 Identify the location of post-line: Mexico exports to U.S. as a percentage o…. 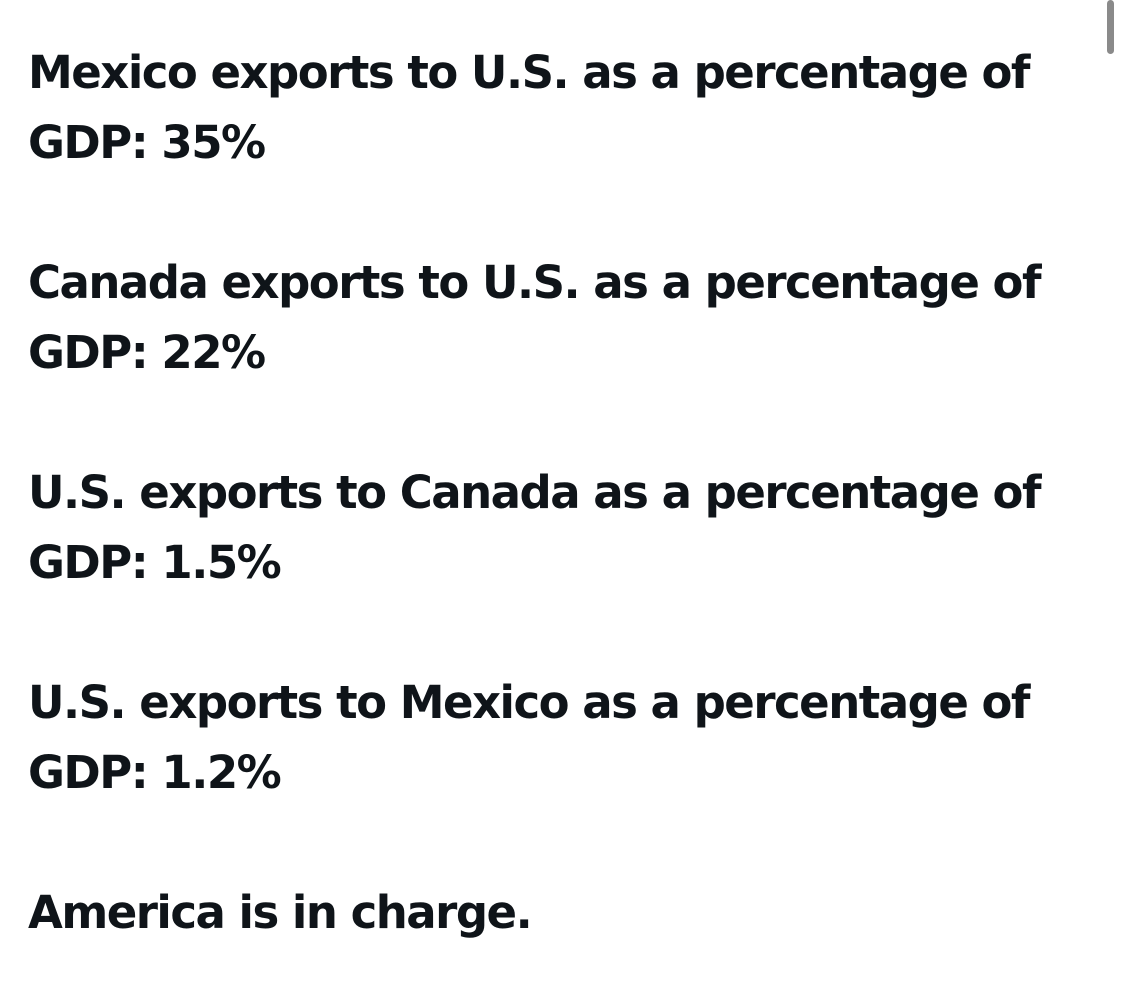
(529, 72).